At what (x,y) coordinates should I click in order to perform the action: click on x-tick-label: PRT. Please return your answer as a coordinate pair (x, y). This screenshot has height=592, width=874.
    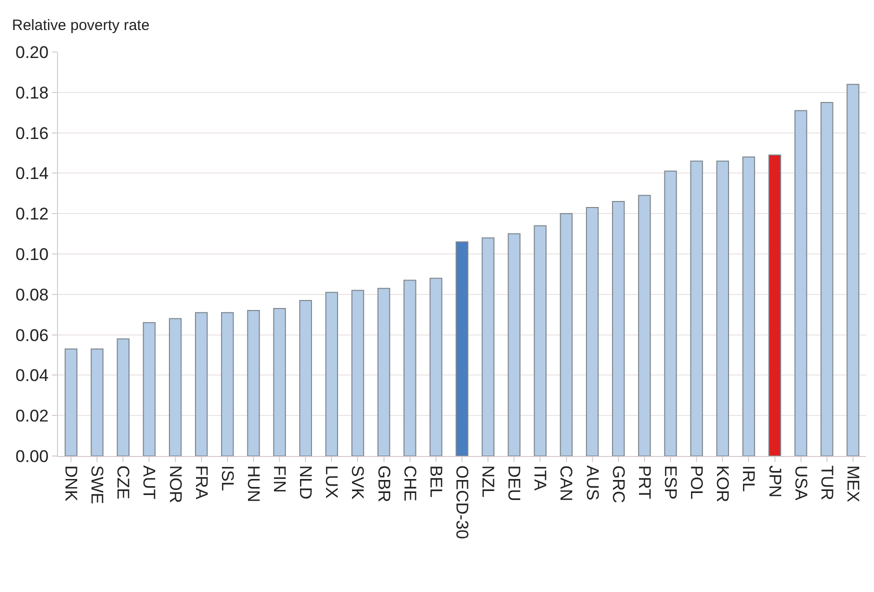
    Looking at the image, I should click on (644, 482).